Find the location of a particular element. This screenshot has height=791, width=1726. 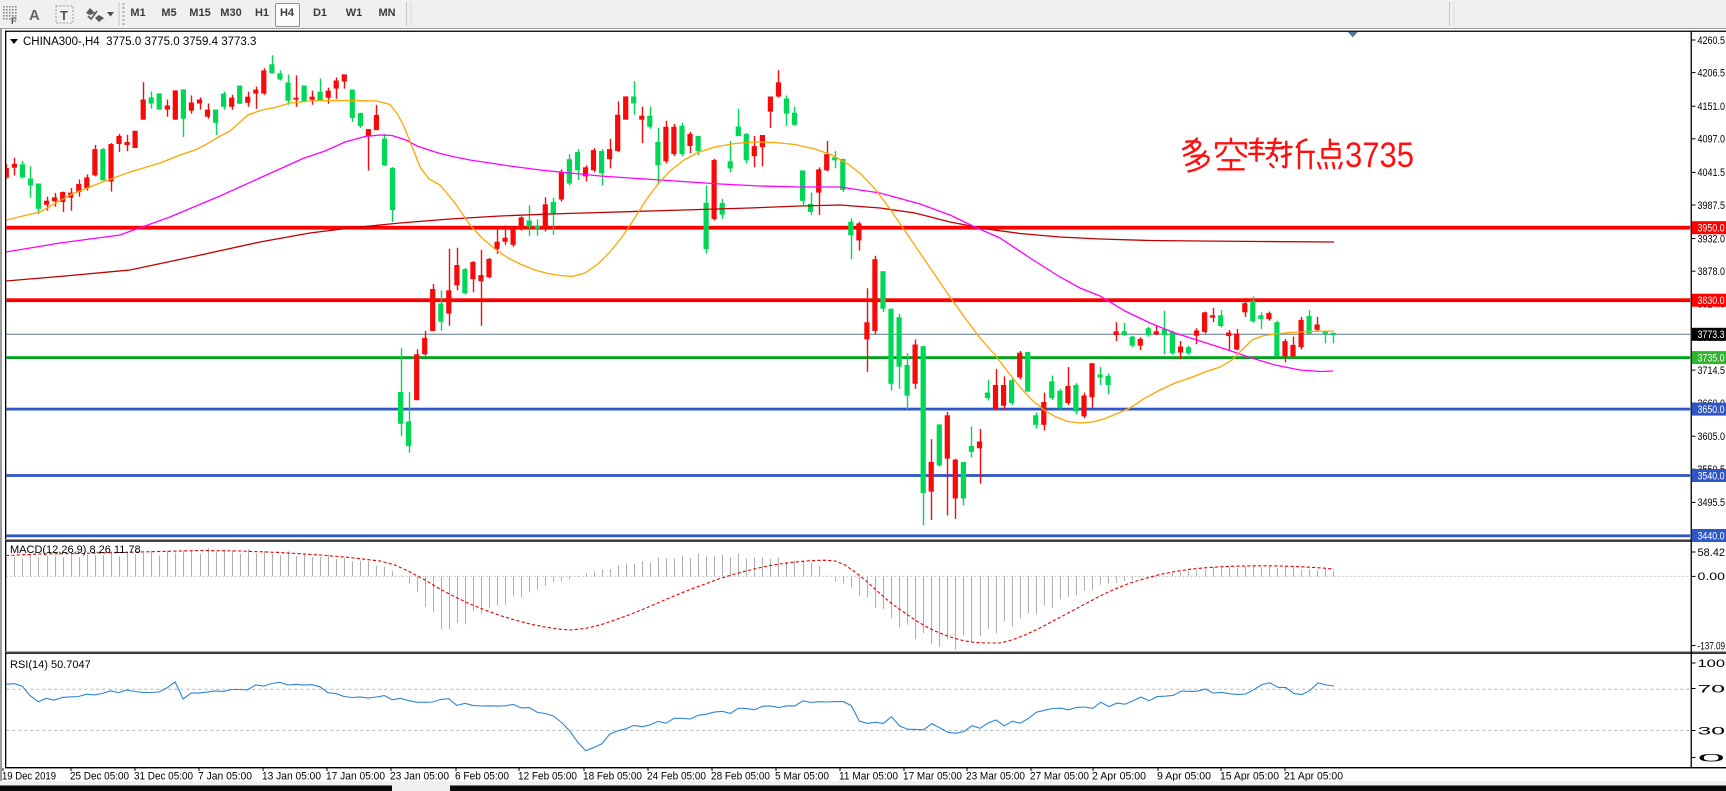

svg-text: 2 Apr 05:00 is located at coordinates (1119, 777).